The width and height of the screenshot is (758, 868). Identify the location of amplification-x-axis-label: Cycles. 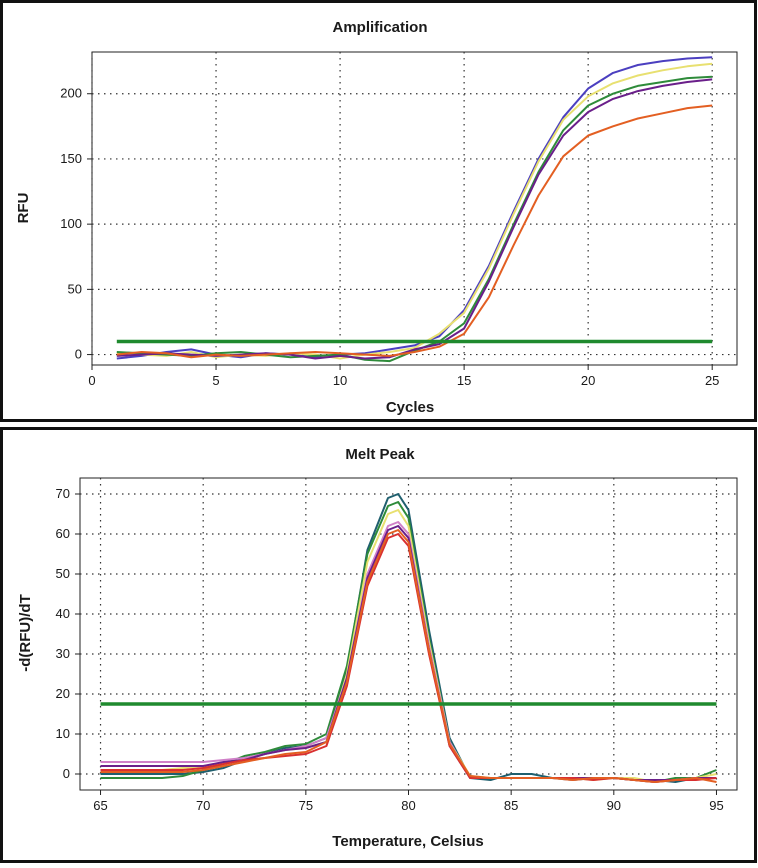
(410, 407).